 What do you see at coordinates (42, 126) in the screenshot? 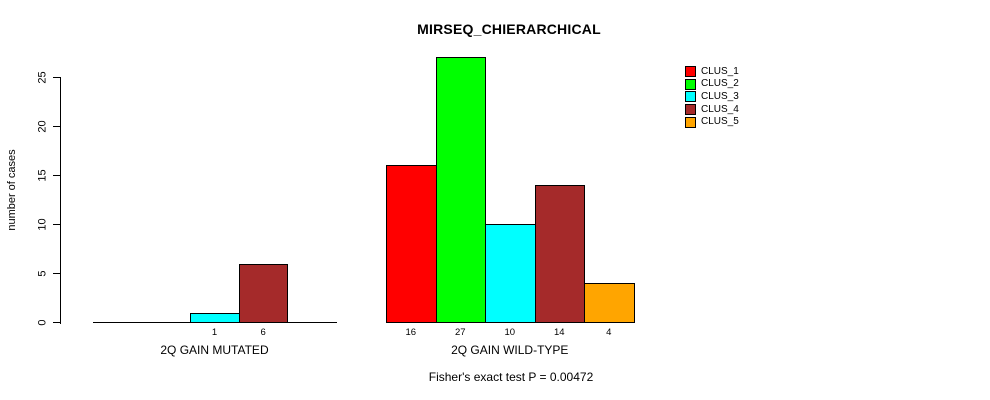
I see `y-axis-tick-label: 20` at bounding box center [42, 126].